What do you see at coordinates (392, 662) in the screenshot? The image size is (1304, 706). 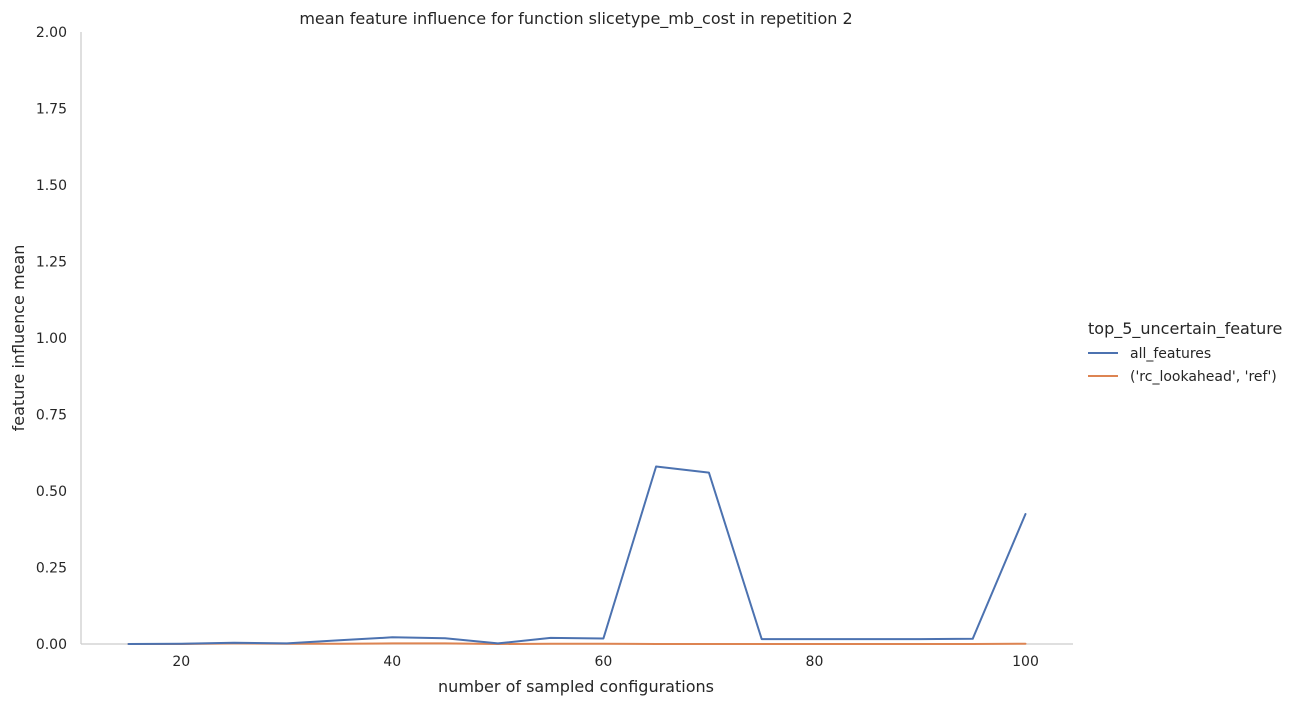 I see `x-tick-label: 40` at bounding box center [392, 662].